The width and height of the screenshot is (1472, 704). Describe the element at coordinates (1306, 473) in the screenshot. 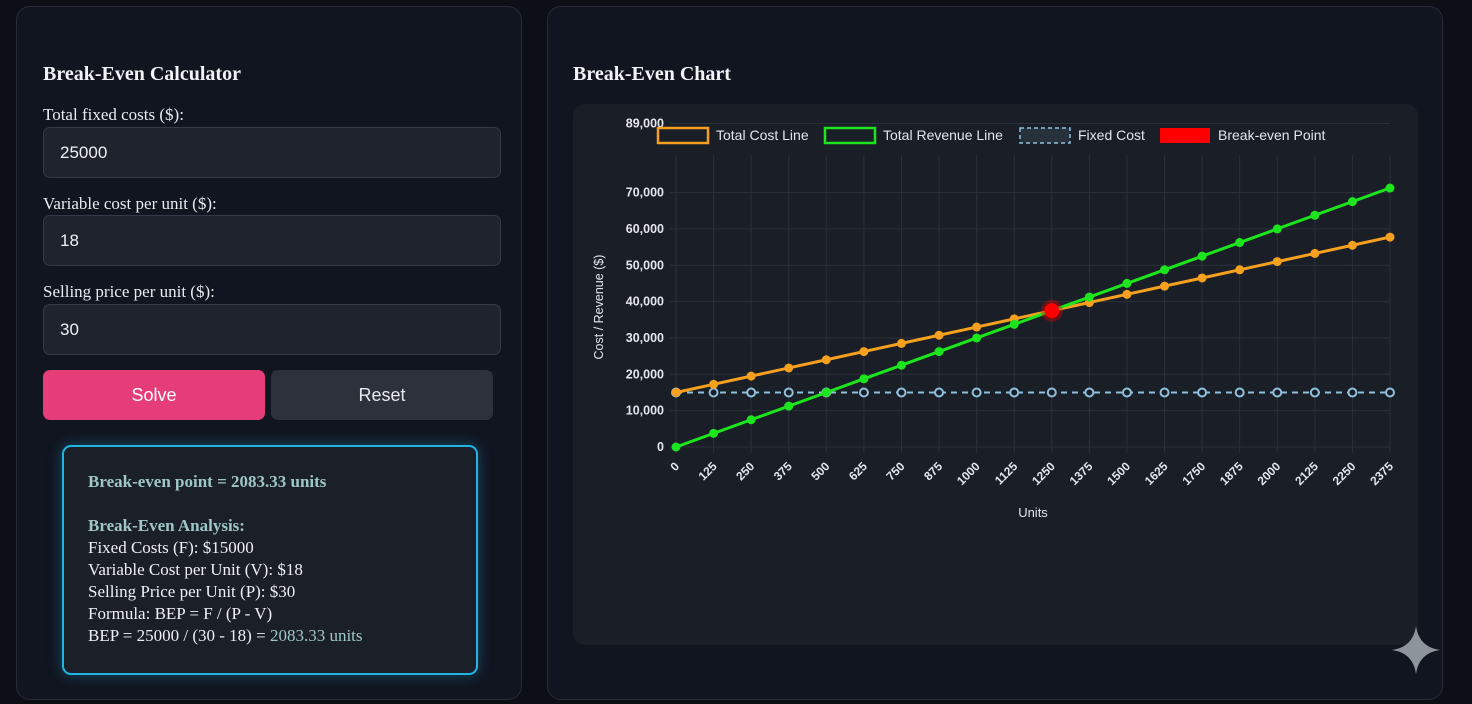

I see `x-tick-label: 2125` at that location.